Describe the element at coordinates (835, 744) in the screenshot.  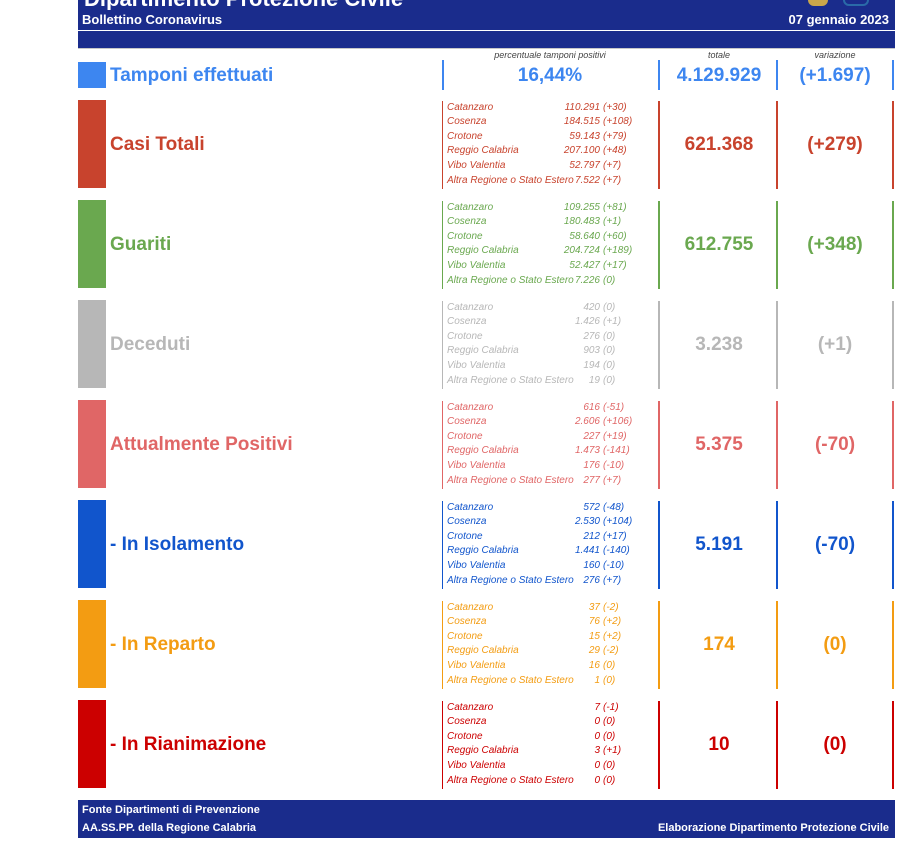
I see `section-change: (0)` at that location.